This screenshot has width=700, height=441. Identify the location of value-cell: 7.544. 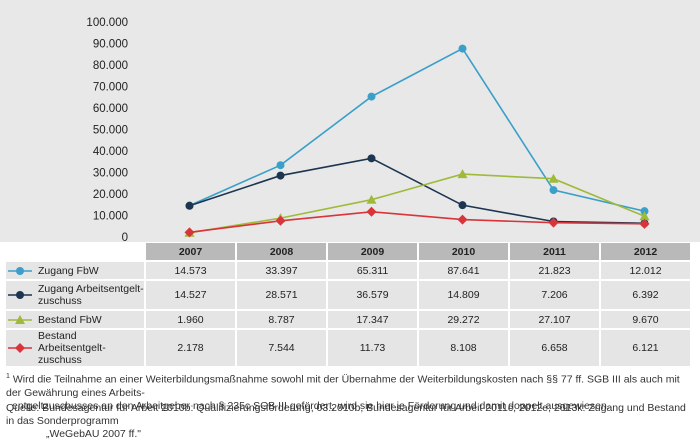
(280, 347).